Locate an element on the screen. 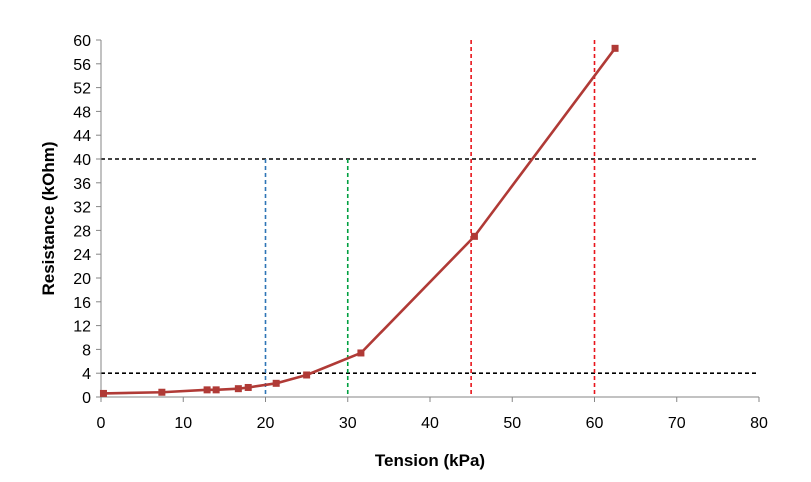 This screenshot has height=482, width=811. y-tick-label: 4 is located at coordinates (86, 374).